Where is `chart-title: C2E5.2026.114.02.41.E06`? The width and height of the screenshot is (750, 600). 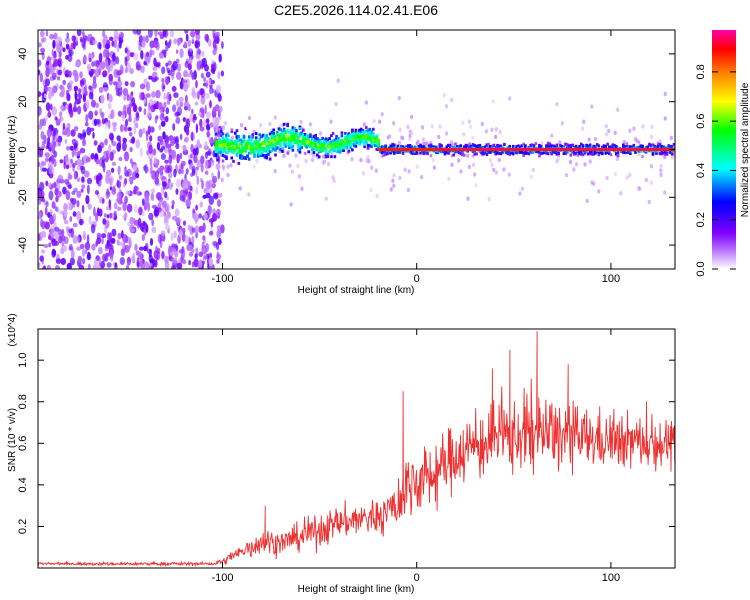
chart-title: C2E5.2026.114.02.41.E06 is located at coordinates (356, 10).